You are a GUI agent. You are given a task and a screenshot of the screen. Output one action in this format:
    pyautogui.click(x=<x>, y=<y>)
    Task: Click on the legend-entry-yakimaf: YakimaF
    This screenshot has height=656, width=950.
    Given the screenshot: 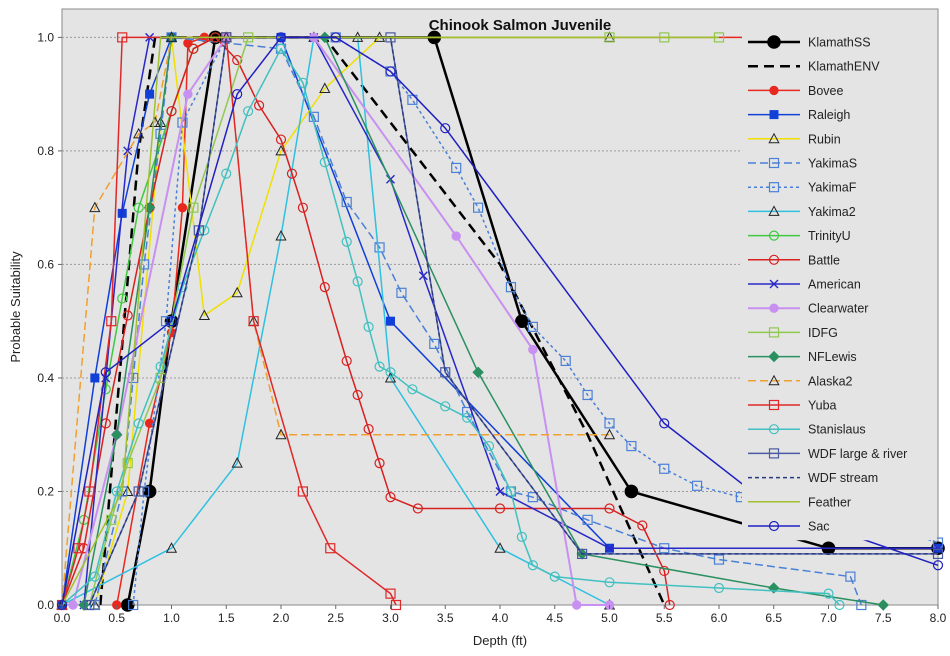 What is the action you would take?
    pyautogui.click(x=802, y=188)
    